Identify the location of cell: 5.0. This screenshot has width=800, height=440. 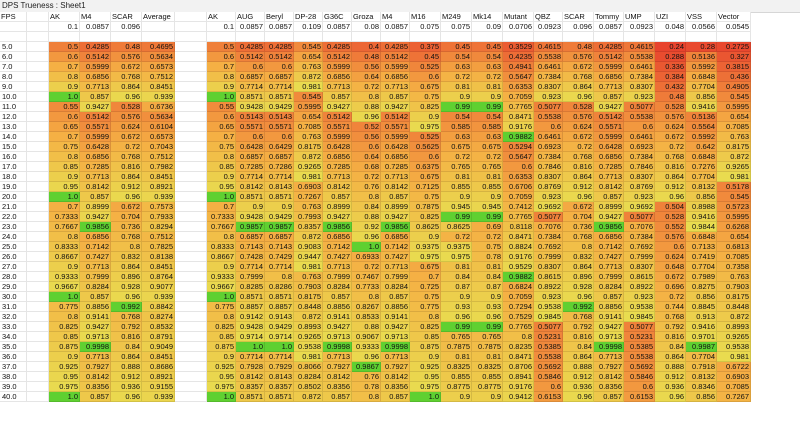
(13, 47).